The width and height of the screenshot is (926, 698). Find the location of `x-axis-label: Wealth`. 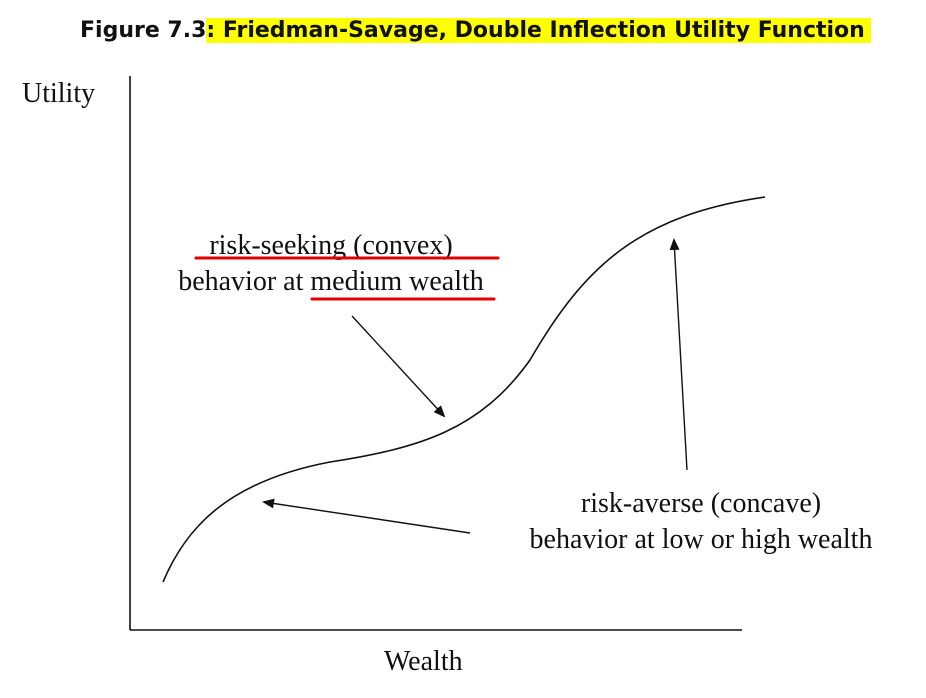

x-axis-label: Wealth is located at coordinates (423, 661).